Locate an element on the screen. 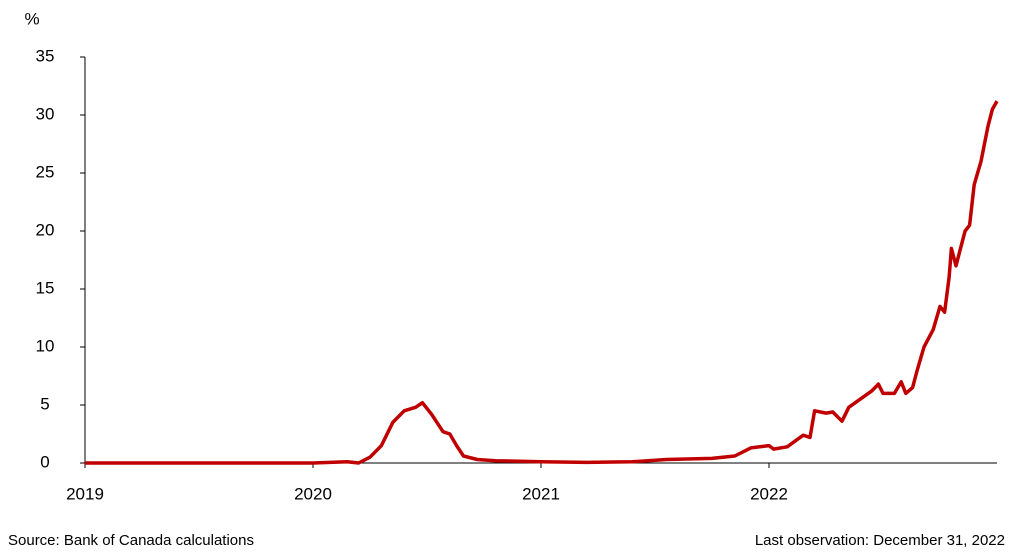 The image size is (1013, 557). y-tick-label: 20 is located at coordinates (45, 229).